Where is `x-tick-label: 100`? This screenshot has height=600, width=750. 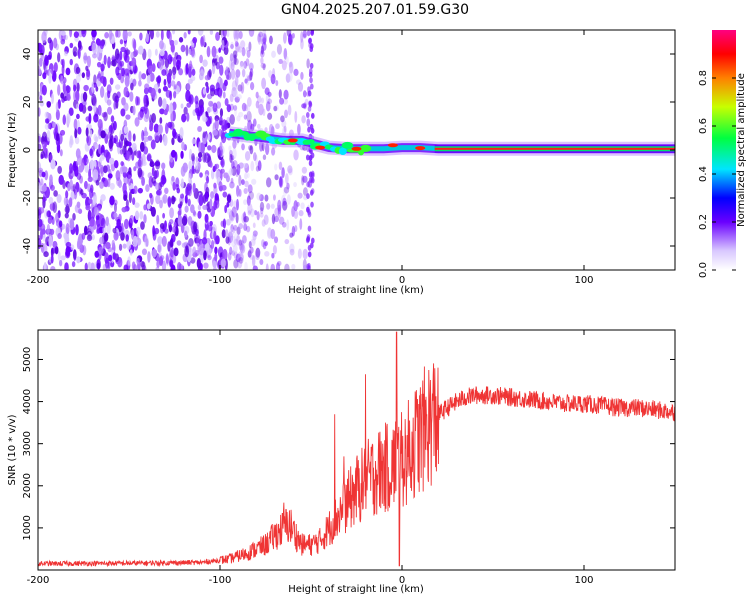
x-tick-label: 100 is located at coordinates (583, 580).